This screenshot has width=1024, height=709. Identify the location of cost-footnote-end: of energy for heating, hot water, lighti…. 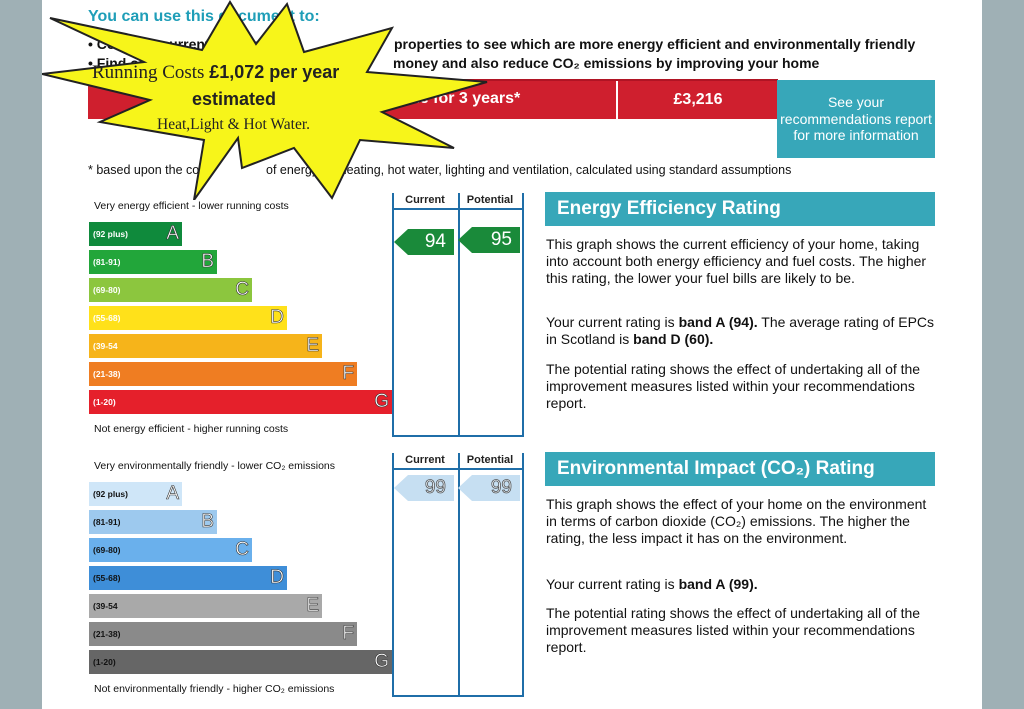
(529, 170).